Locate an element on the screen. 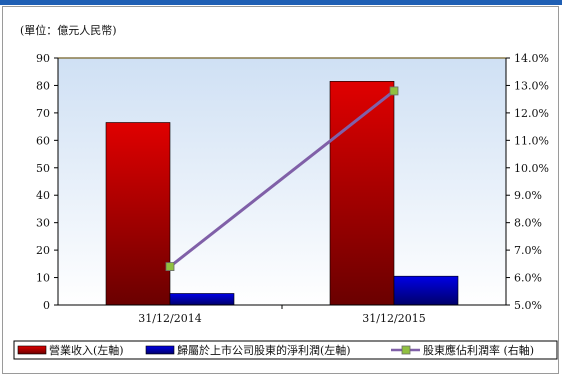 This screenshot has height=376, width=562. right-tick-label: 10.0% is located at coordinates (531, 168).